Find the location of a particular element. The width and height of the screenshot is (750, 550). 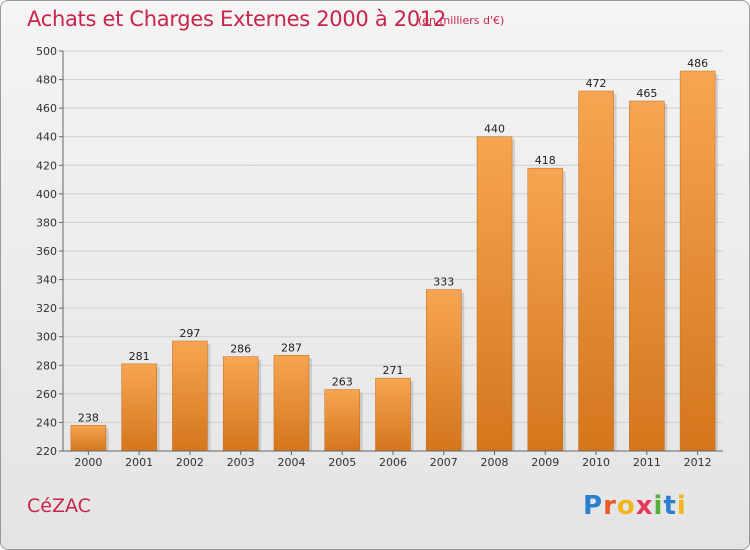

x-tick-label: 2000 is located at coordinates (88, 462).